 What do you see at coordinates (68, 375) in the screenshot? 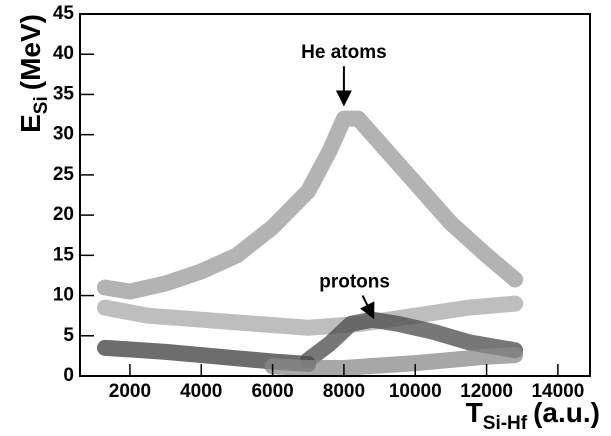
I see `y-tick-label: 0` at bounding box center [68, 375].